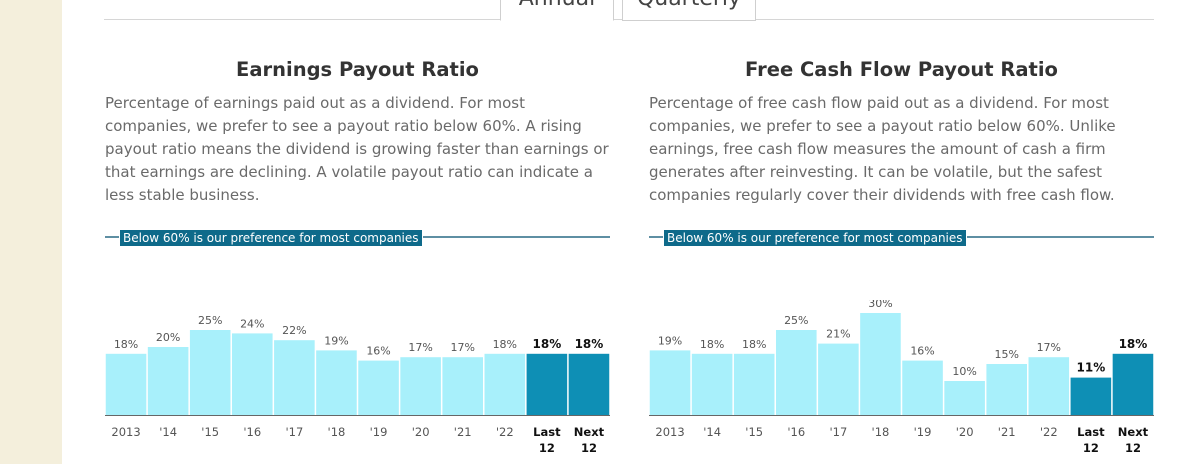 This screenshot has width=1200, height=464. What do you see at coordinates (1091, 368) in the screenshot?
I see `data-label-10: 11%` at bounding box center [1091, 368].